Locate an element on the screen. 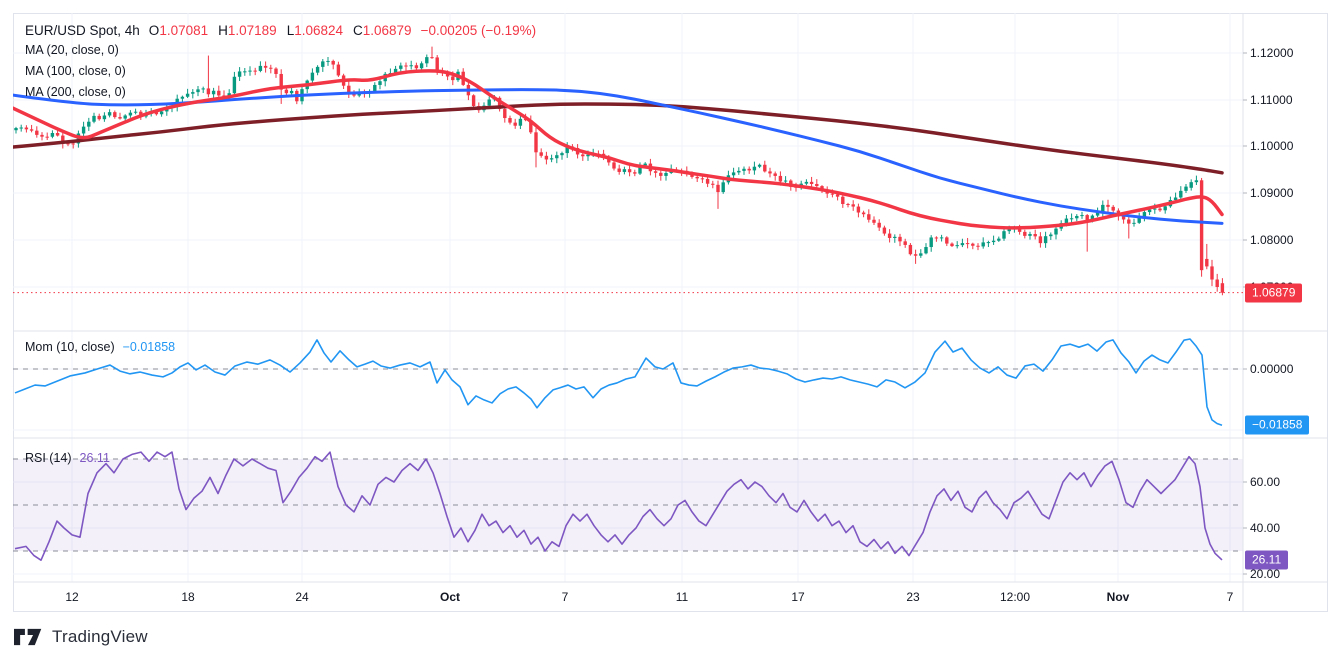  rsi-value-badge: 26.11 is located at coordinates (1267, 560).